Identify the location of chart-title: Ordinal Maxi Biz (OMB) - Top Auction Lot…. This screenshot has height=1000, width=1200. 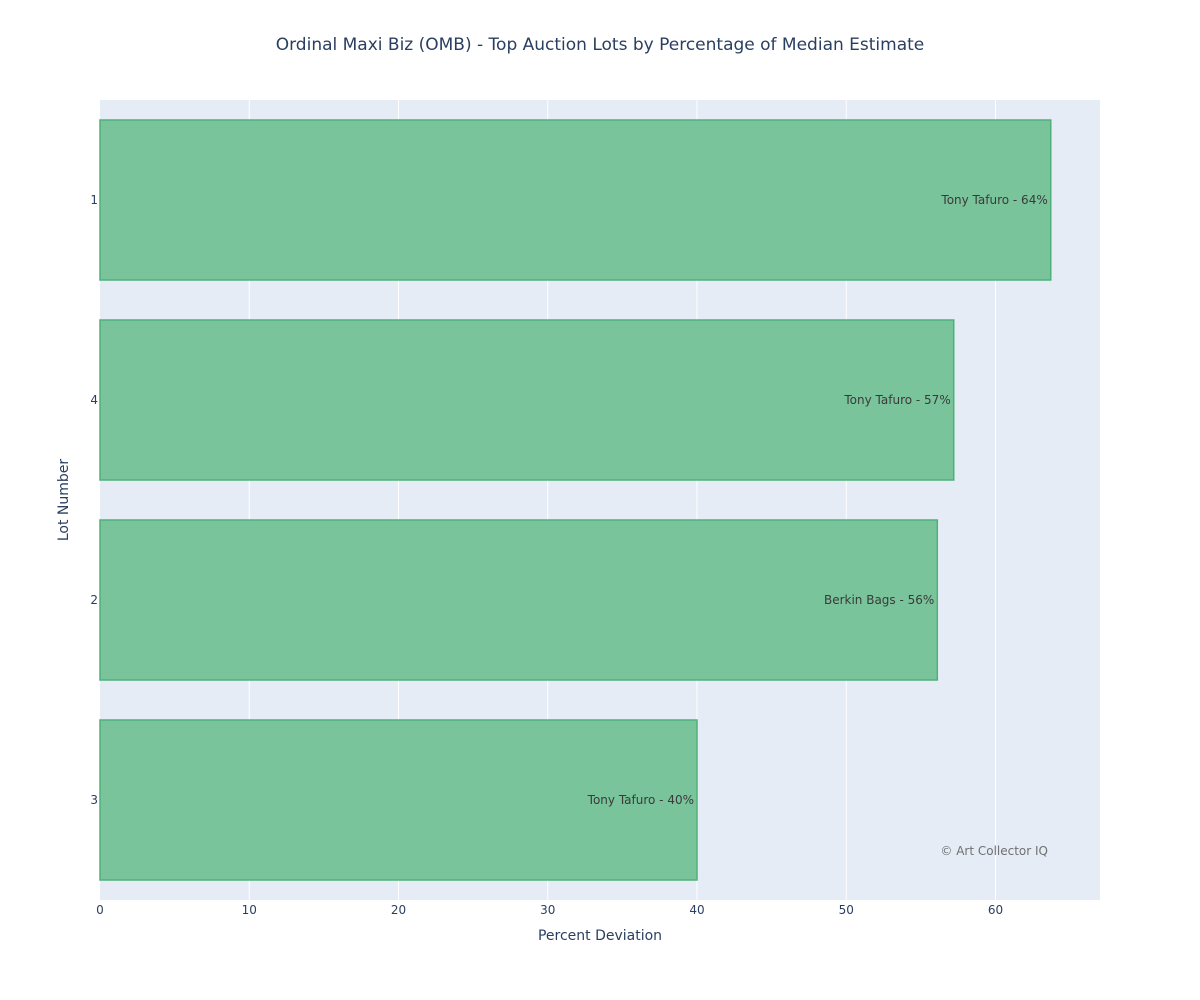
(600, 45).